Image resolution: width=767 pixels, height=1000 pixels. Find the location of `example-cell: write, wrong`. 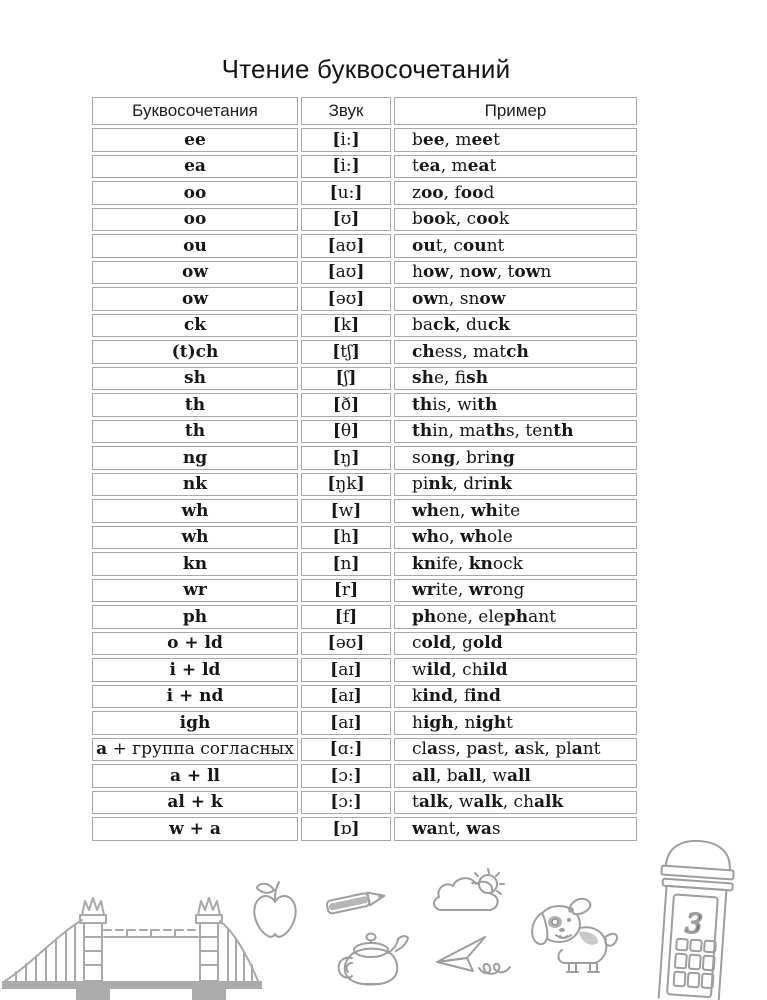

example-cell: write, wrong is located at coordinates (515, 590).